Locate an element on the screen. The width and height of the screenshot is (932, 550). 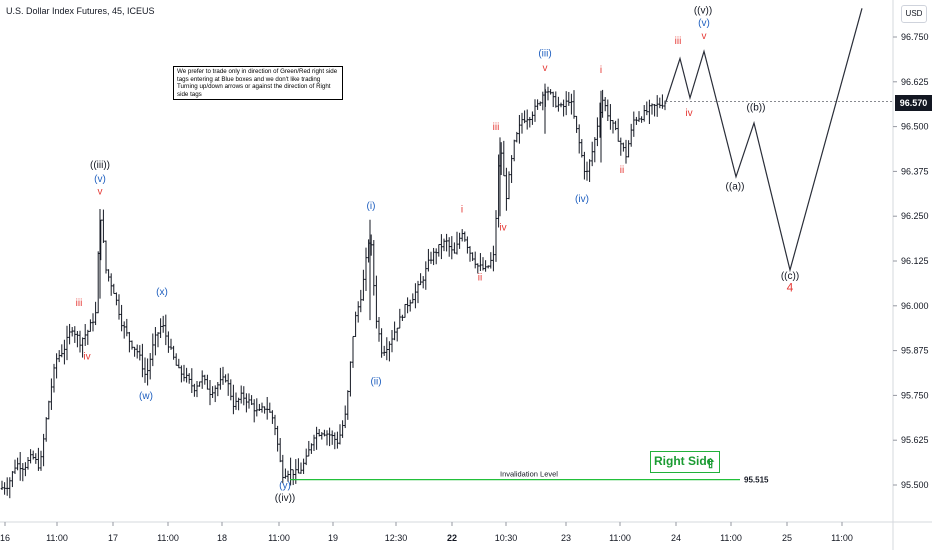
x-tick-label: 10:30 is located at coordinates (506, 538).